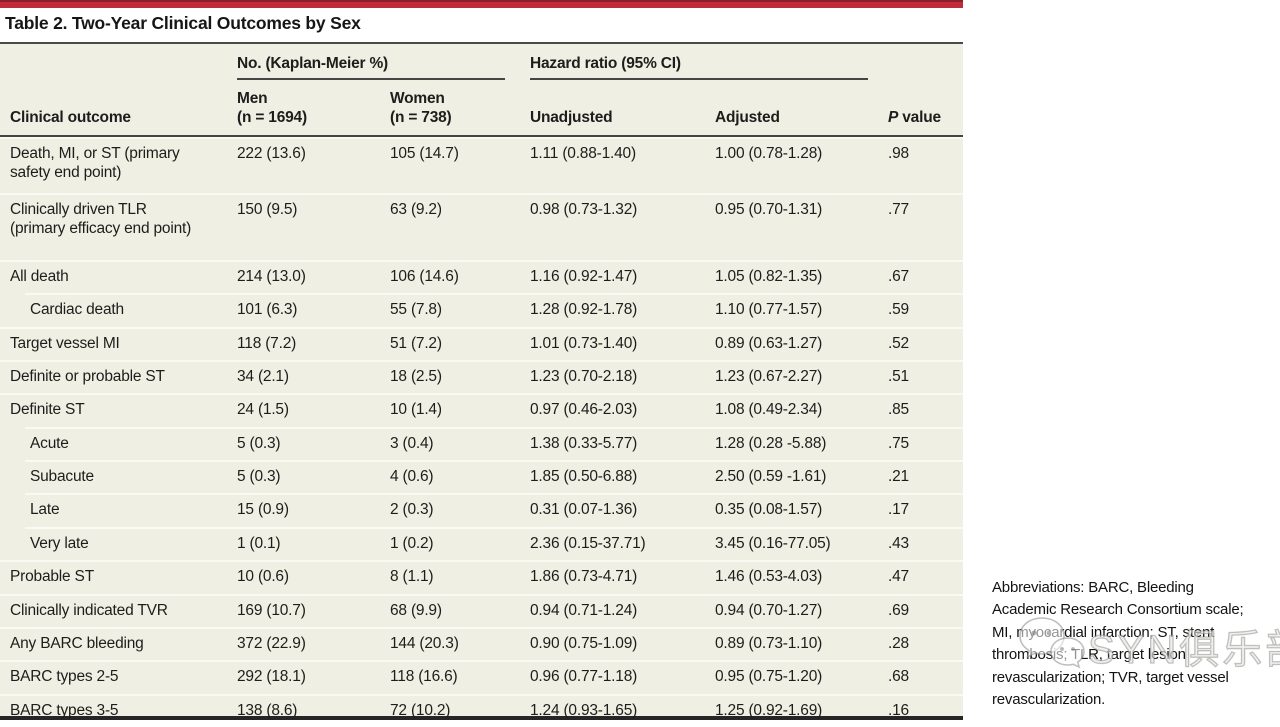  Describe the element at coordinates (769, 510) in the screenshot. I see `cell-adjusted: 0.35 (0.08-1.57)` at that location.